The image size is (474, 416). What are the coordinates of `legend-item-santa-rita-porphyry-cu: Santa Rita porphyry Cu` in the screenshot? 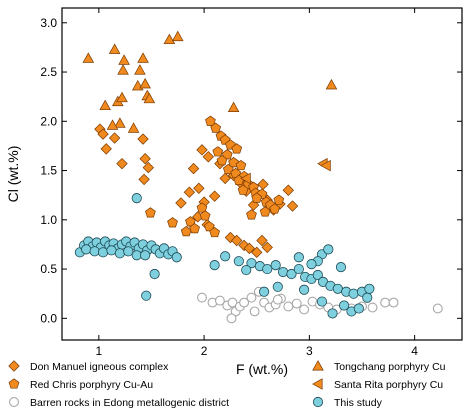 It's located at (377, 384).